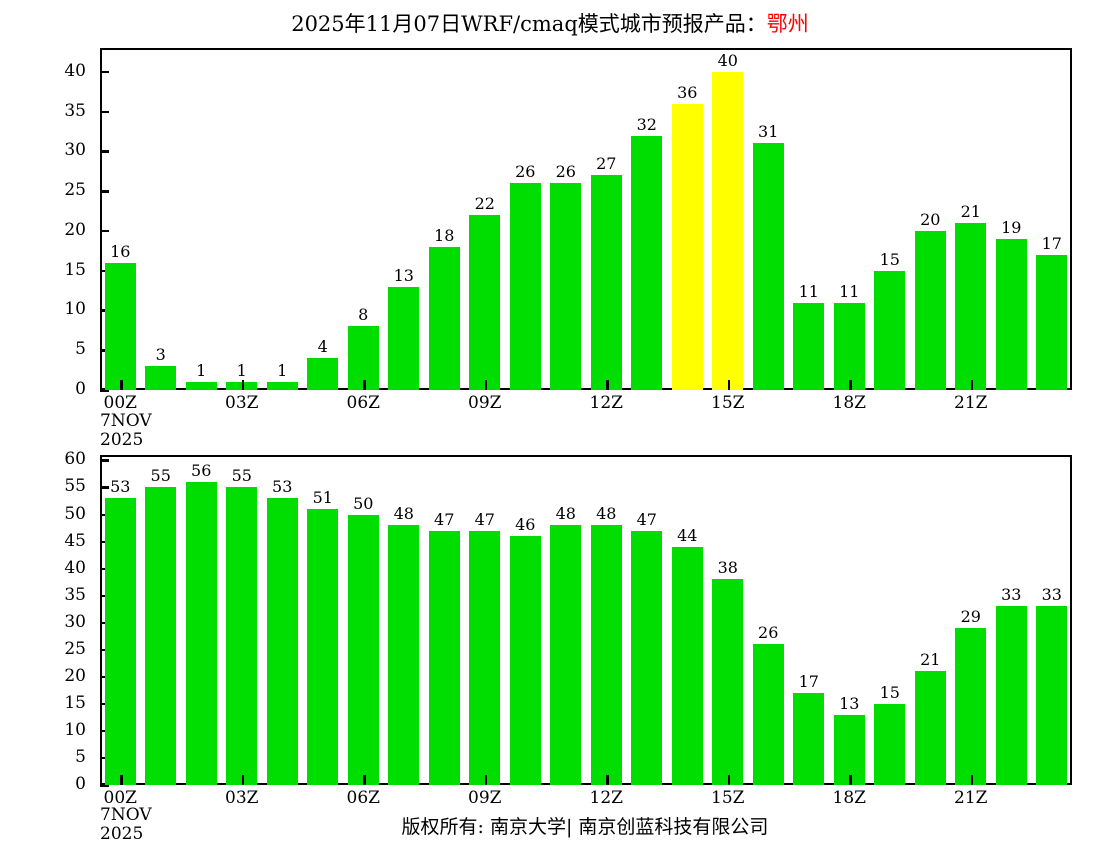  Describe the element at coordinates (1011, 595) in the screenshot. I see `bar-value-label: 33` at that location.